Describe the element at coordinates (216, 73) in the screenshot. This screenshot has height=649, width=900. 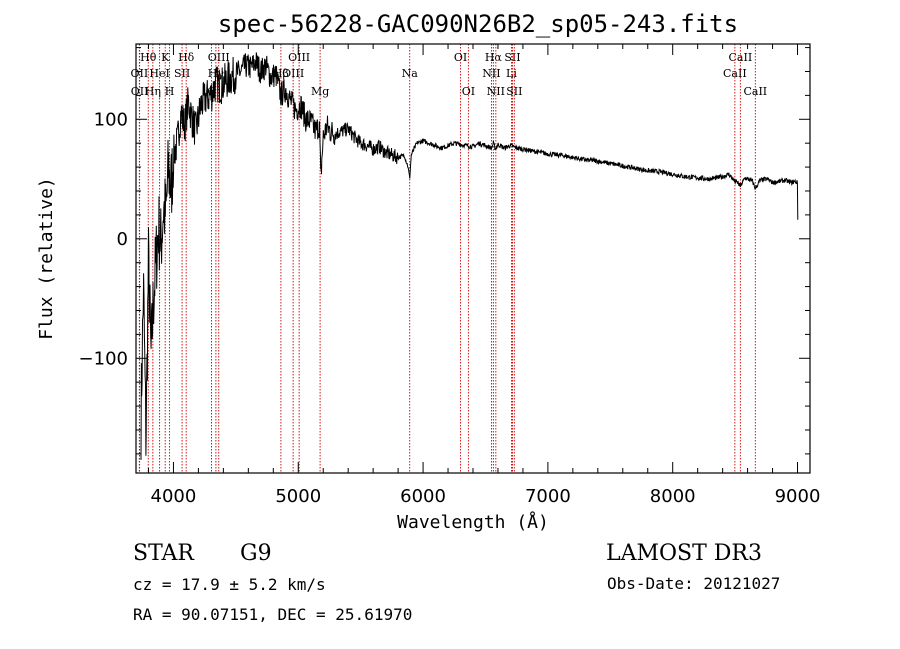
I see `spectral-line-label: Hγ` at that location.